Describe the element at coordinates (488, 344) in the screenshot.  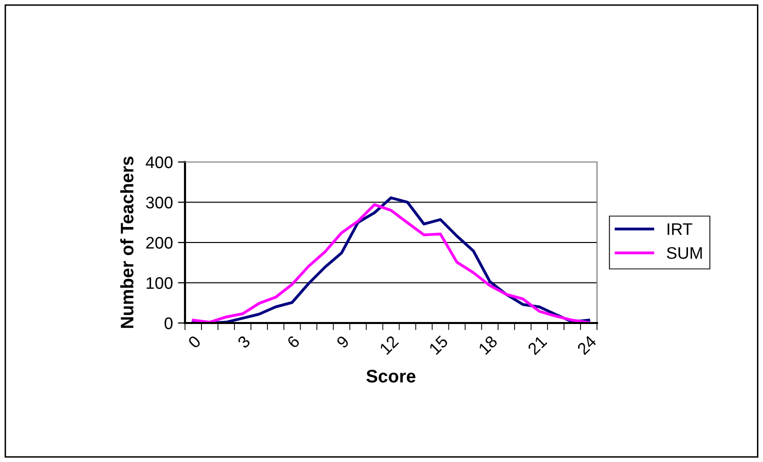
I see `x-tick-label: 18` at that location.